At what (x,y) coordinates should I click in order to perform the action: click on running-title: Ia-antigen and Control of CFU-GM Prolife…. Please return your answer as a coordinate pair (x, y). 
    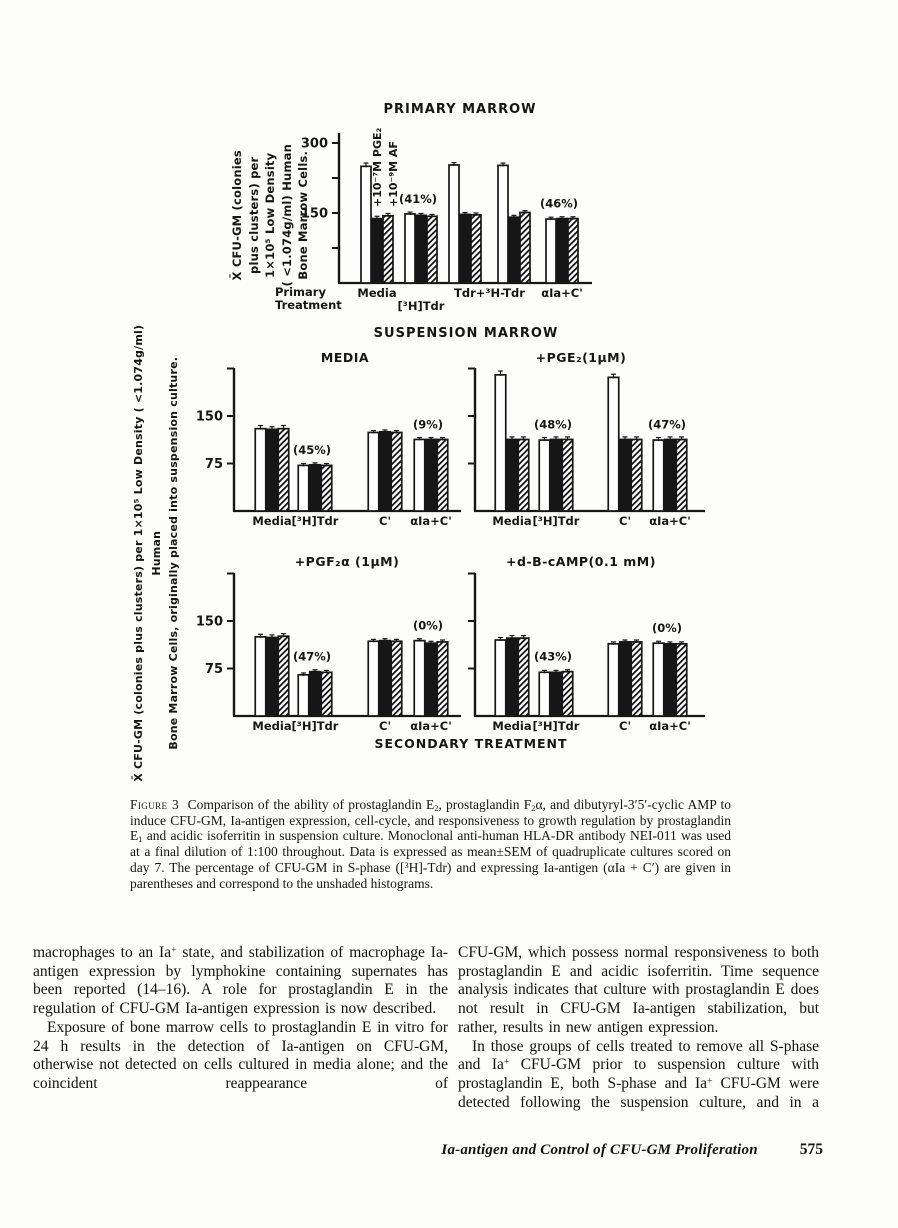
    Looking at the image, I should click on (599, 1150).